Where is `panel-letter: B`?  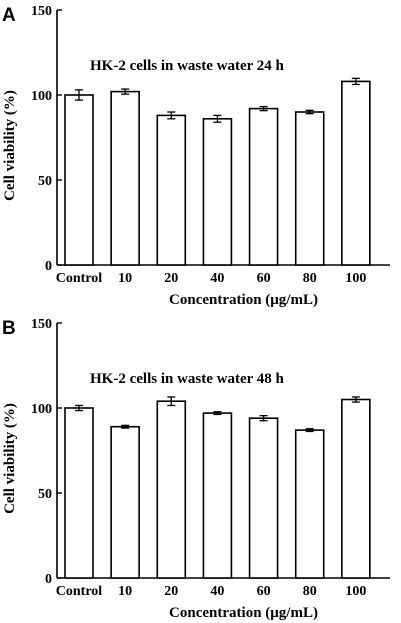
panel-letter: B is located at coordinates (9, 328).